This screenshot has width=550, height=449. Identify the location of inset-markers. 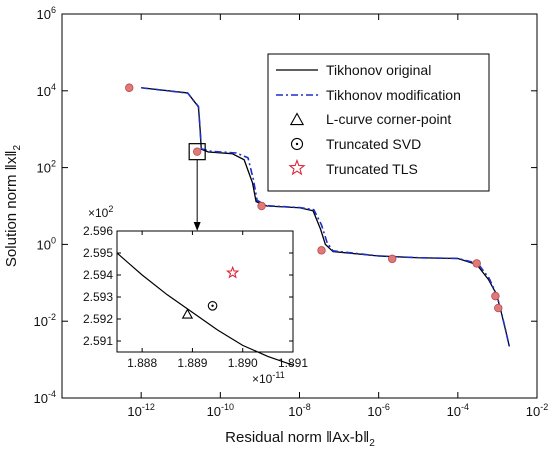
(210, 292).